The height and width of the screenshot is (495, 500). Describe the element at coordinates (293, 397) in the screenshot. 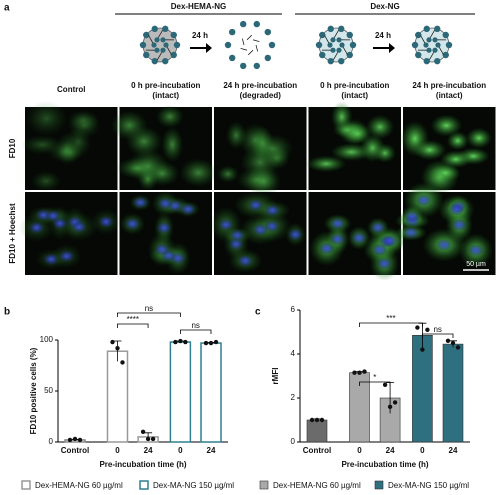

I see `y-tick-label: 2` at that location.